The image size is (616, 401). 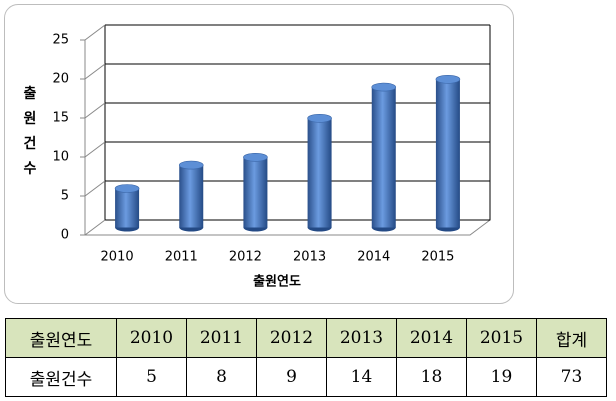 I want to click on y-tick-label: 5, so click(x=65, y=196).